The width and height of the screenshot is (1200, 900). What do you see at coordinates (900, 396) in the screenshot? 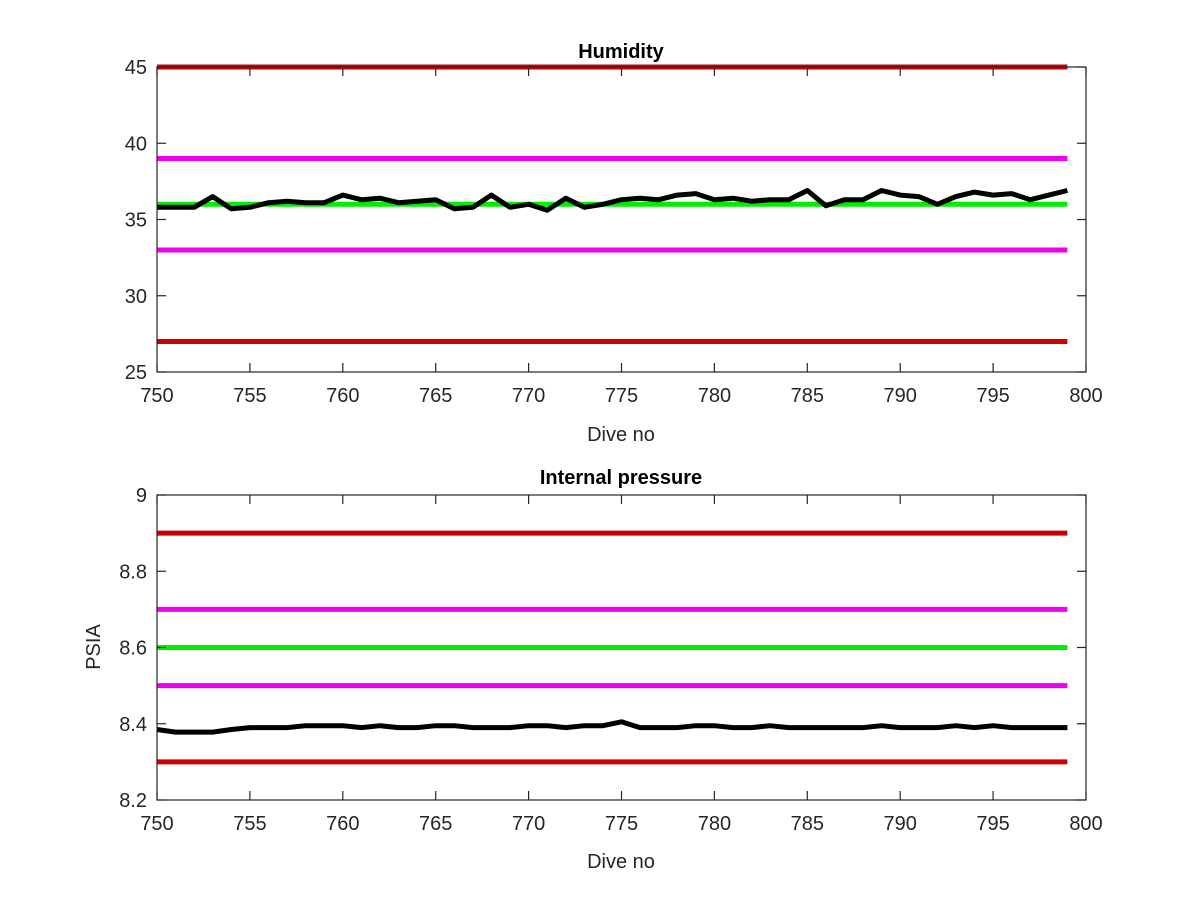
I see `humidity-x-tick-label: 790` at bounding box center [900, 396].